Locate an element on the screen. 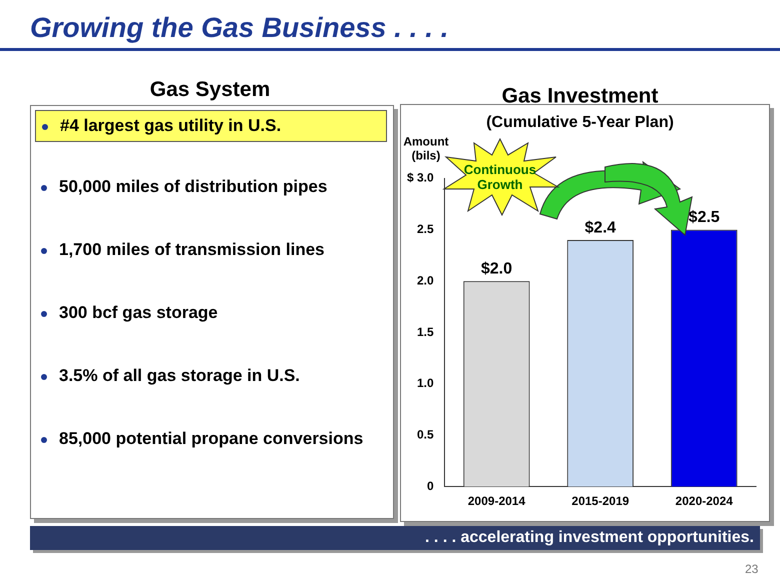 The image size is (780, 585). x-tick-label: 2015-2019 is located at coordinates (601, 501).